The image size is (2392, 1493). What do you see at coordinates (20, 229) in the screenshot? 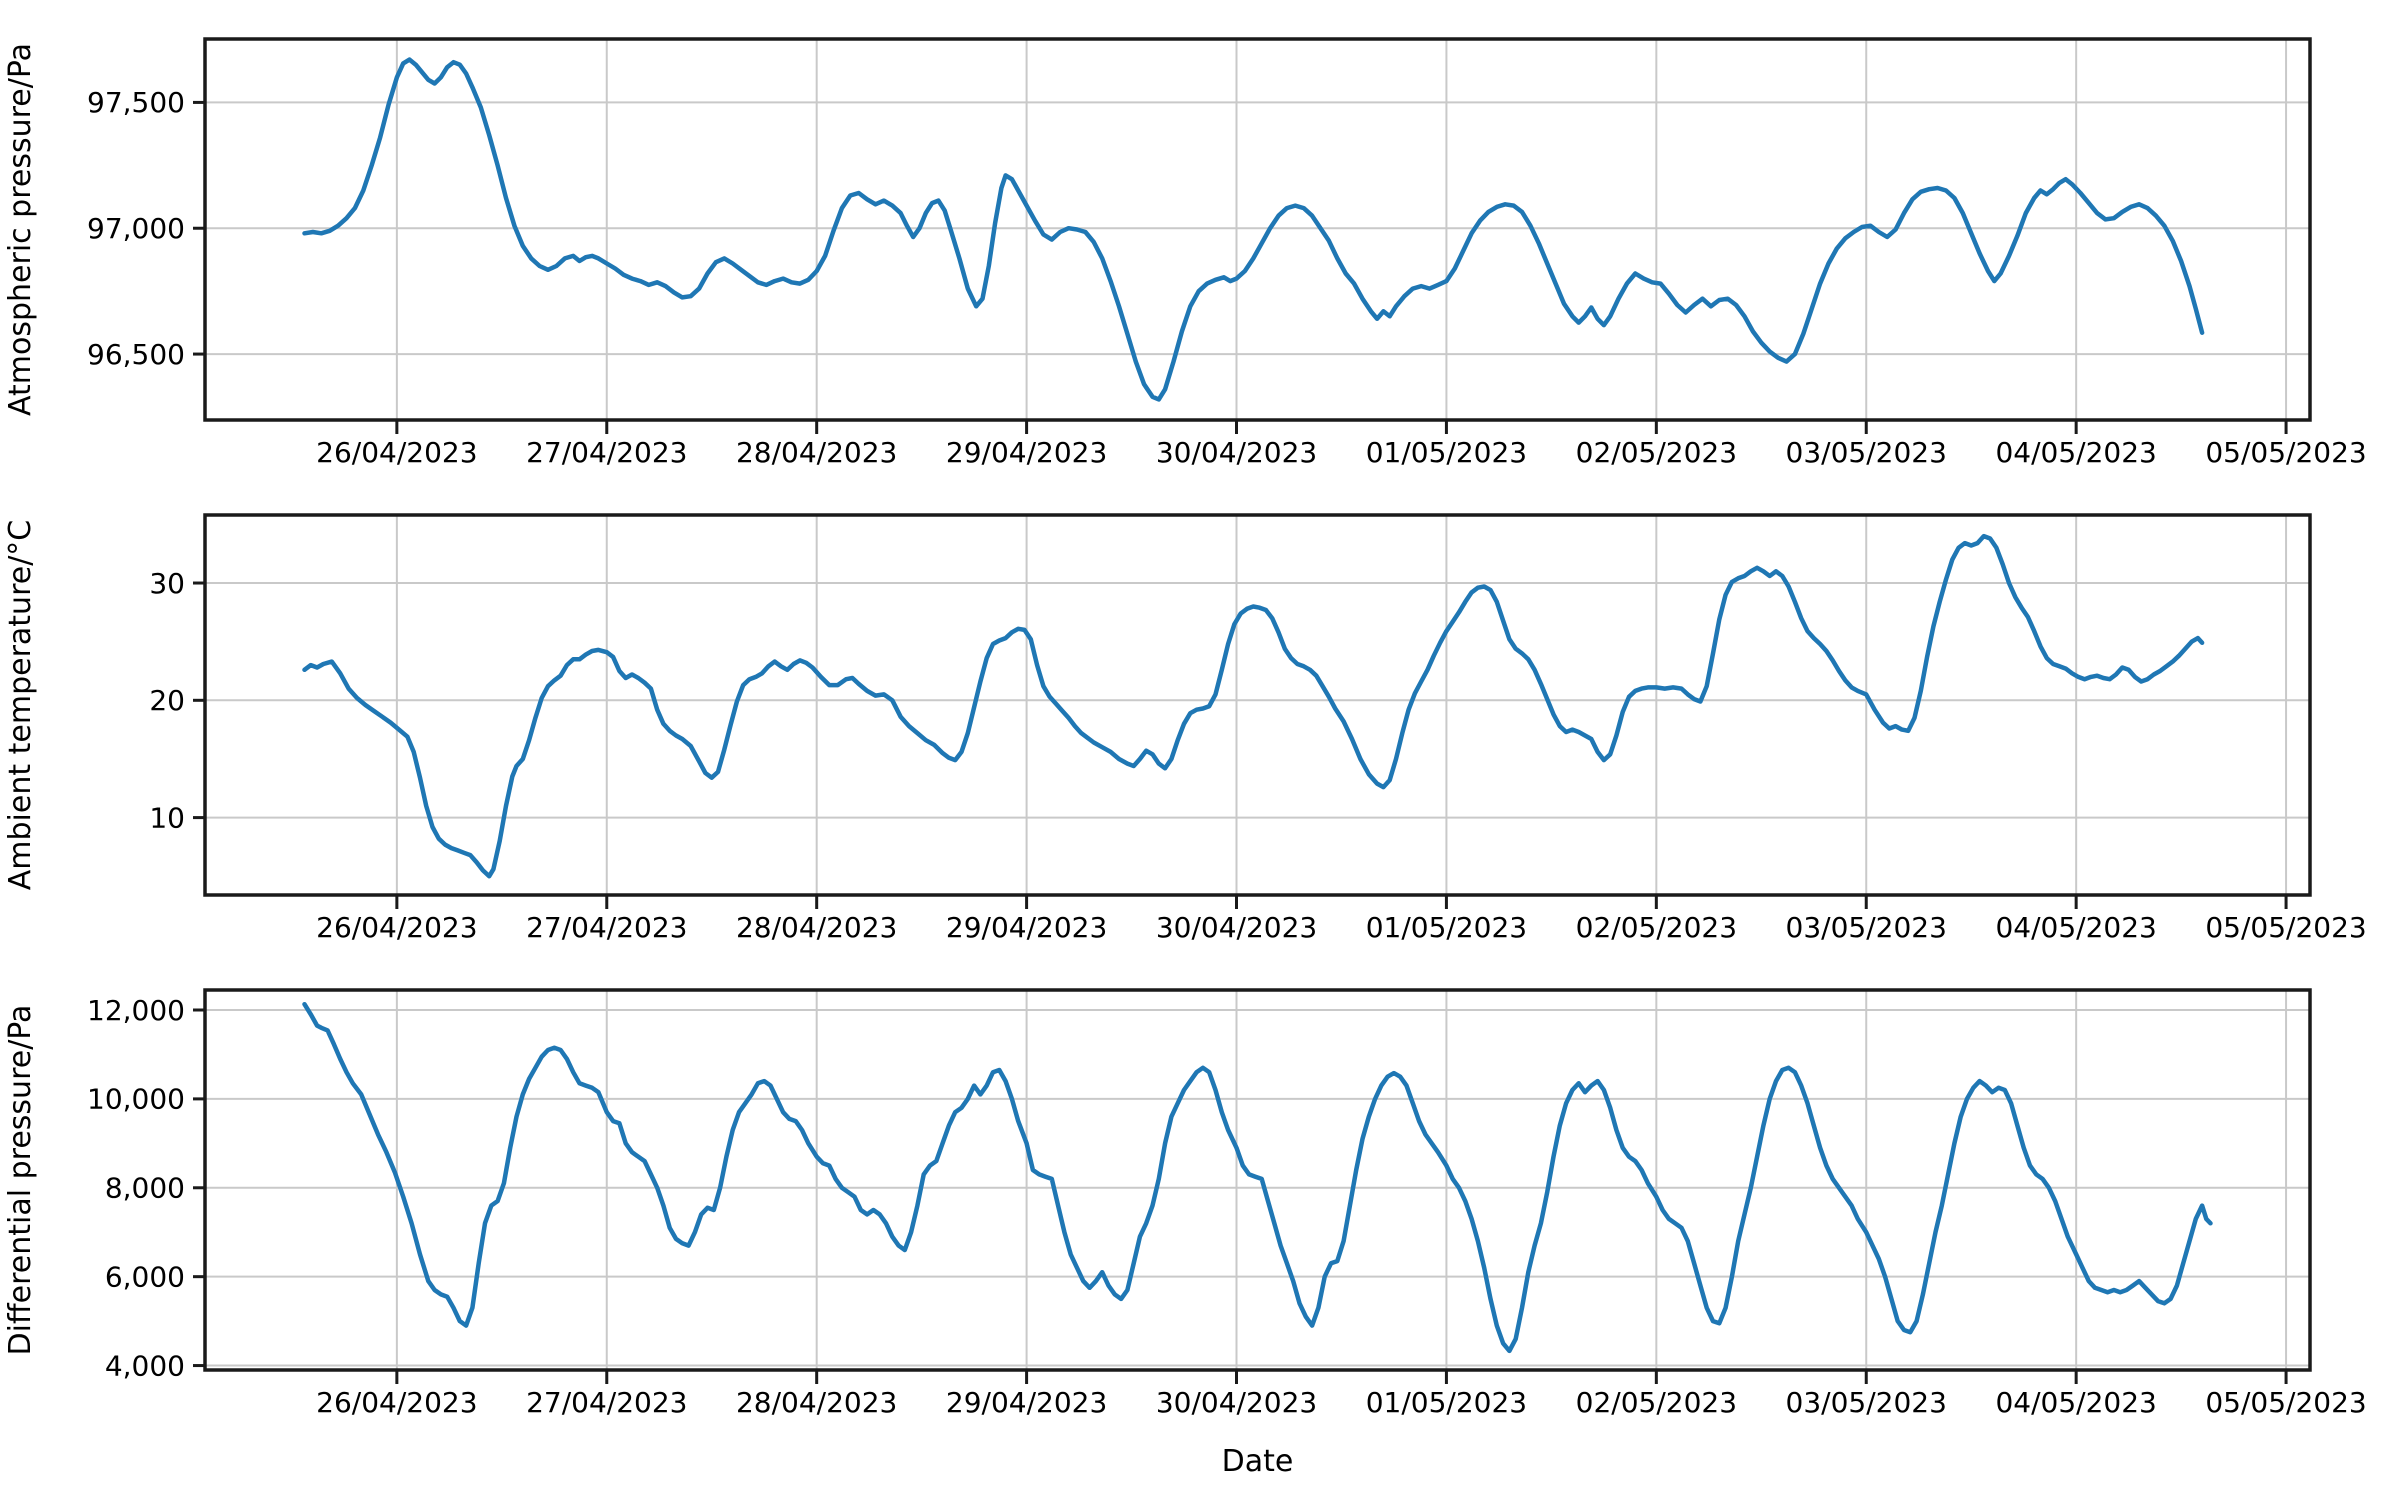
I see `y-axis-title: Atmospheric pressure/Pa` at bounding box center [20, 229].